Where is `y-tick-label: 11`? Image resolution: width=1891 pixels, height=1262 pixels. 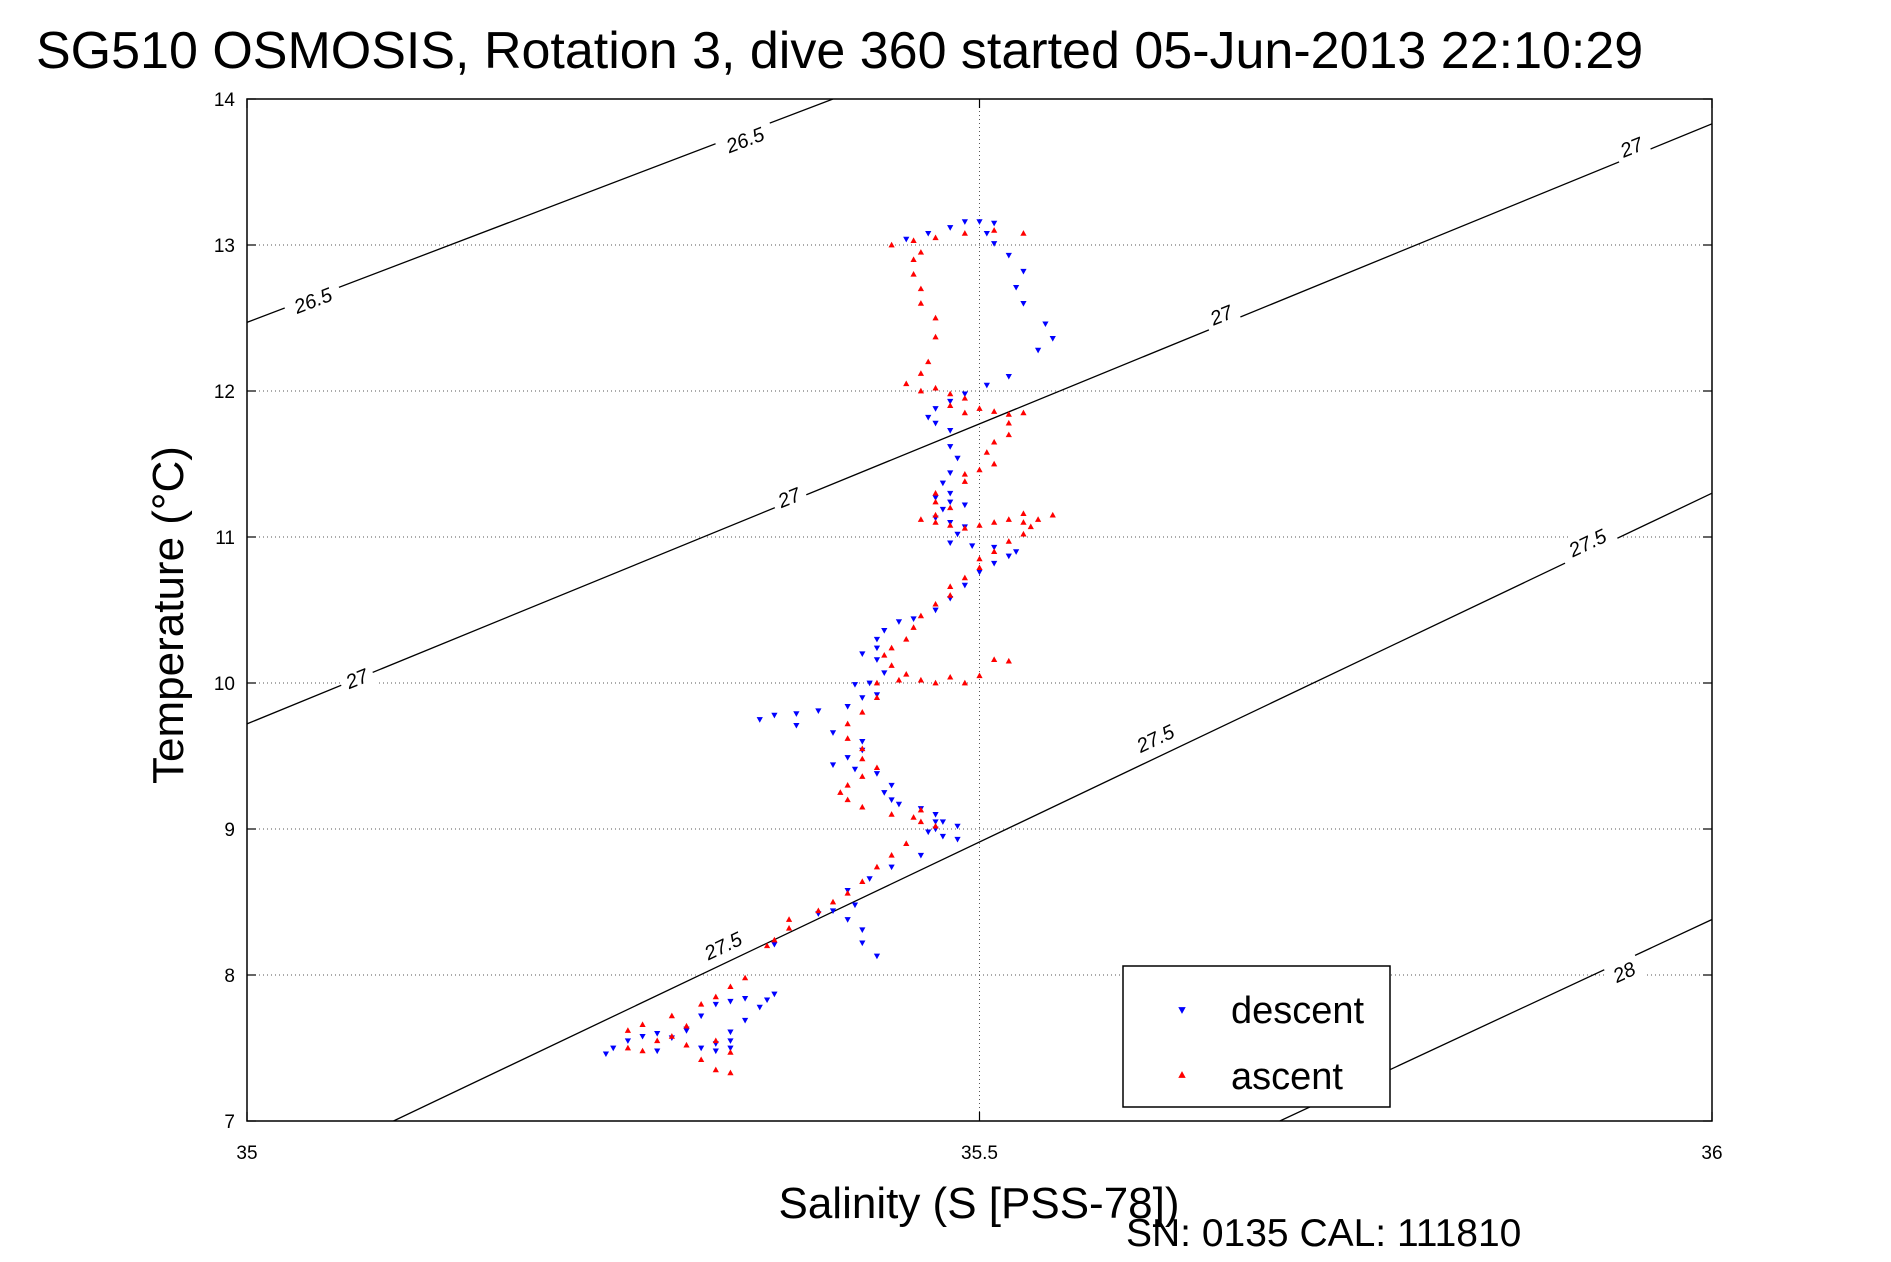
y-tick-label: 11 is located at coordinates (225, 538).